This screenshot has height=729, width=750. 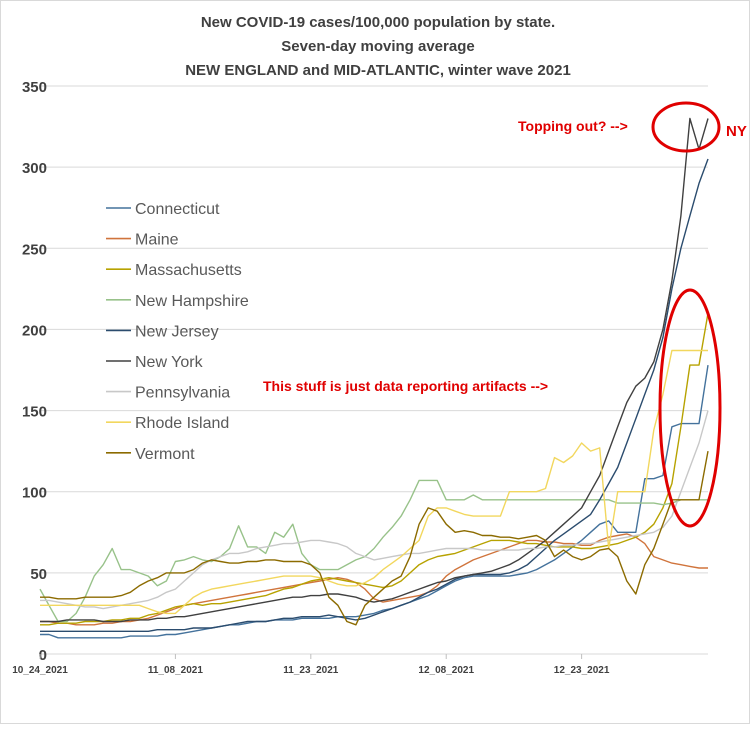 I want to click on legend-label: New Jersey, so click(x=177, y=331).